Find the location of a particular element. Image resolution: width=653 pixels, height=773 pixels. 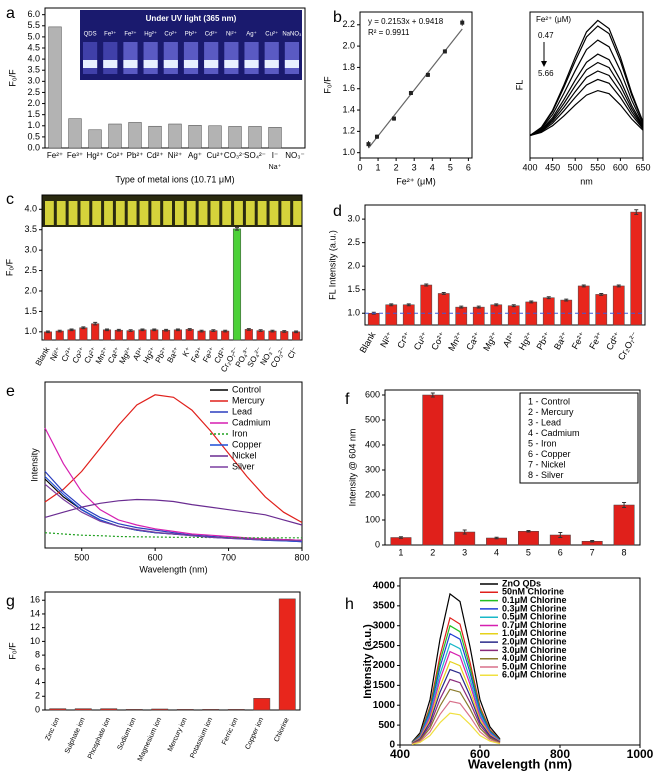

legend-label: Silver is located at coordinates (243, 466).